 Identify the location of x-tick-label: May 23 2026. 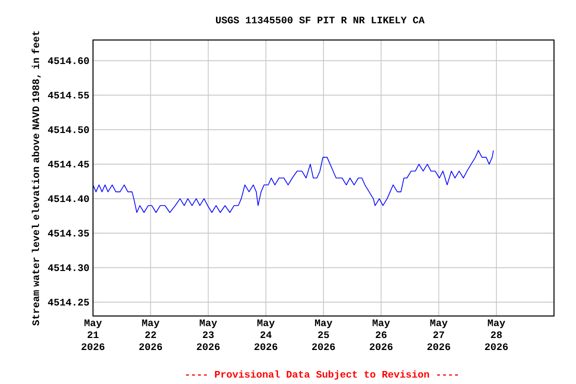
(208, 335).